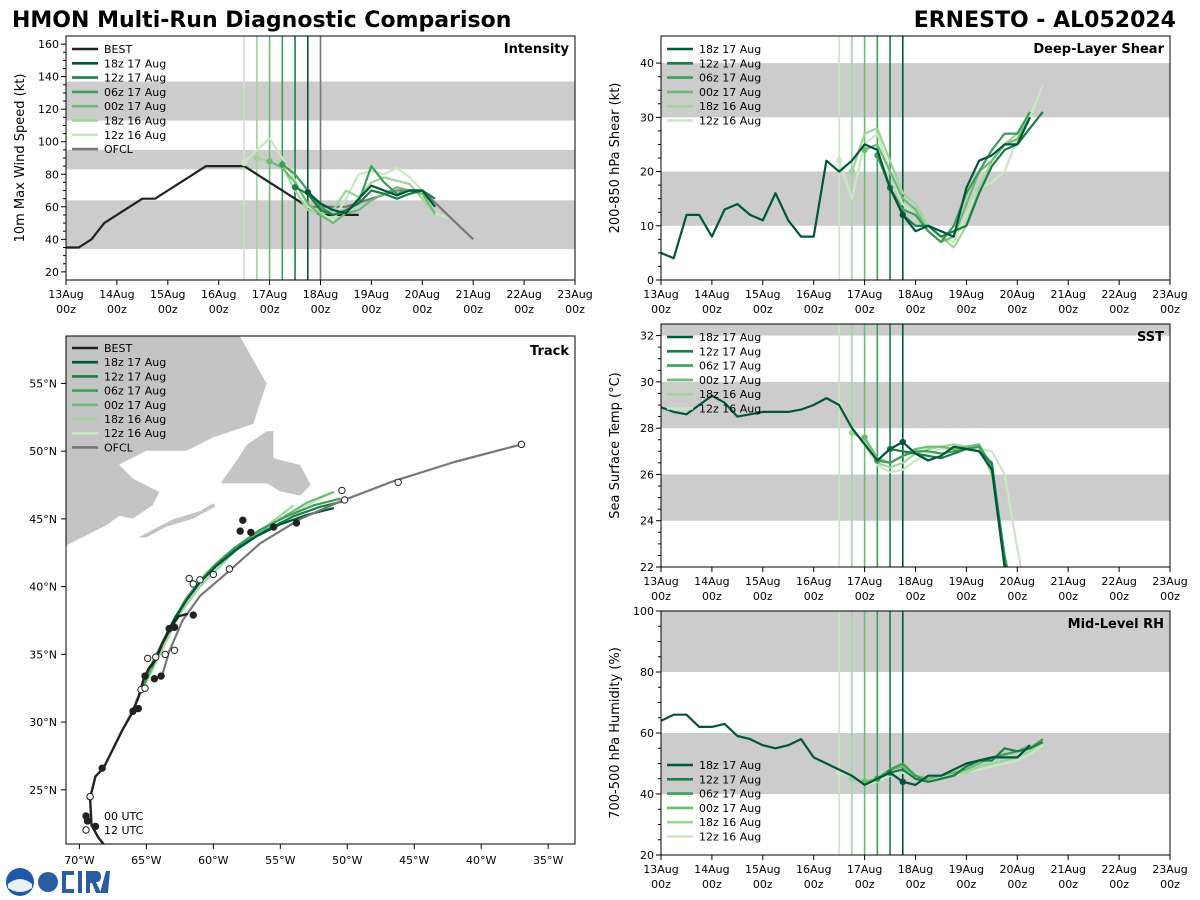 The image size is (1200, 900). What do you see at coordinates (105, 882) in the screenshot?
I see `cira-logo-a-icon` at bounding box center [105, 882].